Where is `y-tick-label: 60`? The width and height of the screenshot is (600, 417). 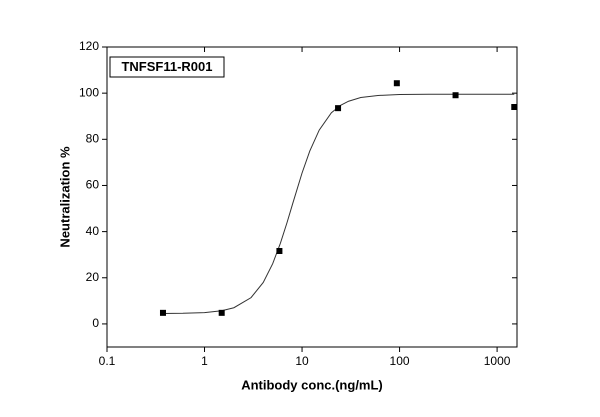 y-tick-label: 60 is located at coordinates (93, 185).